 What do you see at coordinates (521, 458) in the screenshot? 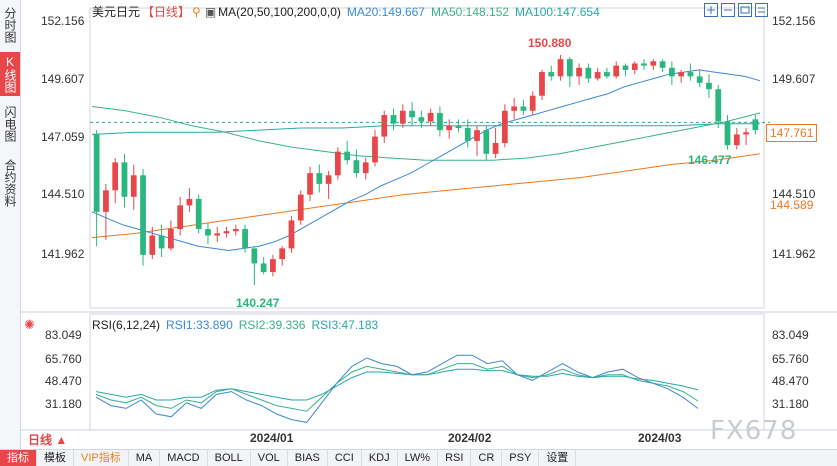
I see `indicator-tab-psy: PSY` at bounding box center [521, 458].